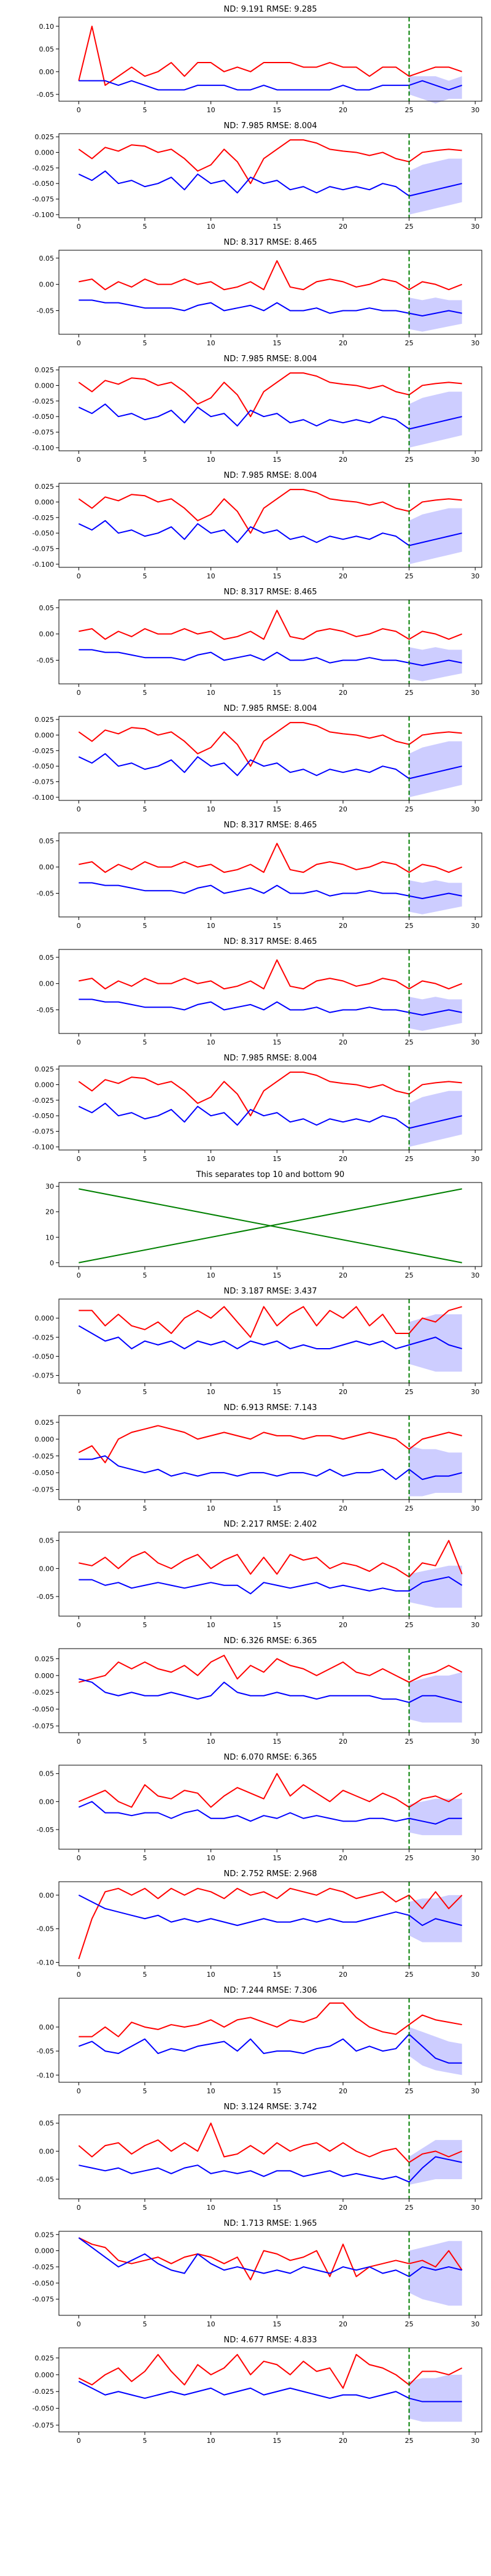 This screenshot has width=491, height=2576. Describe the element at coordinates (270, 708) in the screenshot. I see `chart-title: ND: 7.985 RMSE: 8.004` at that location.